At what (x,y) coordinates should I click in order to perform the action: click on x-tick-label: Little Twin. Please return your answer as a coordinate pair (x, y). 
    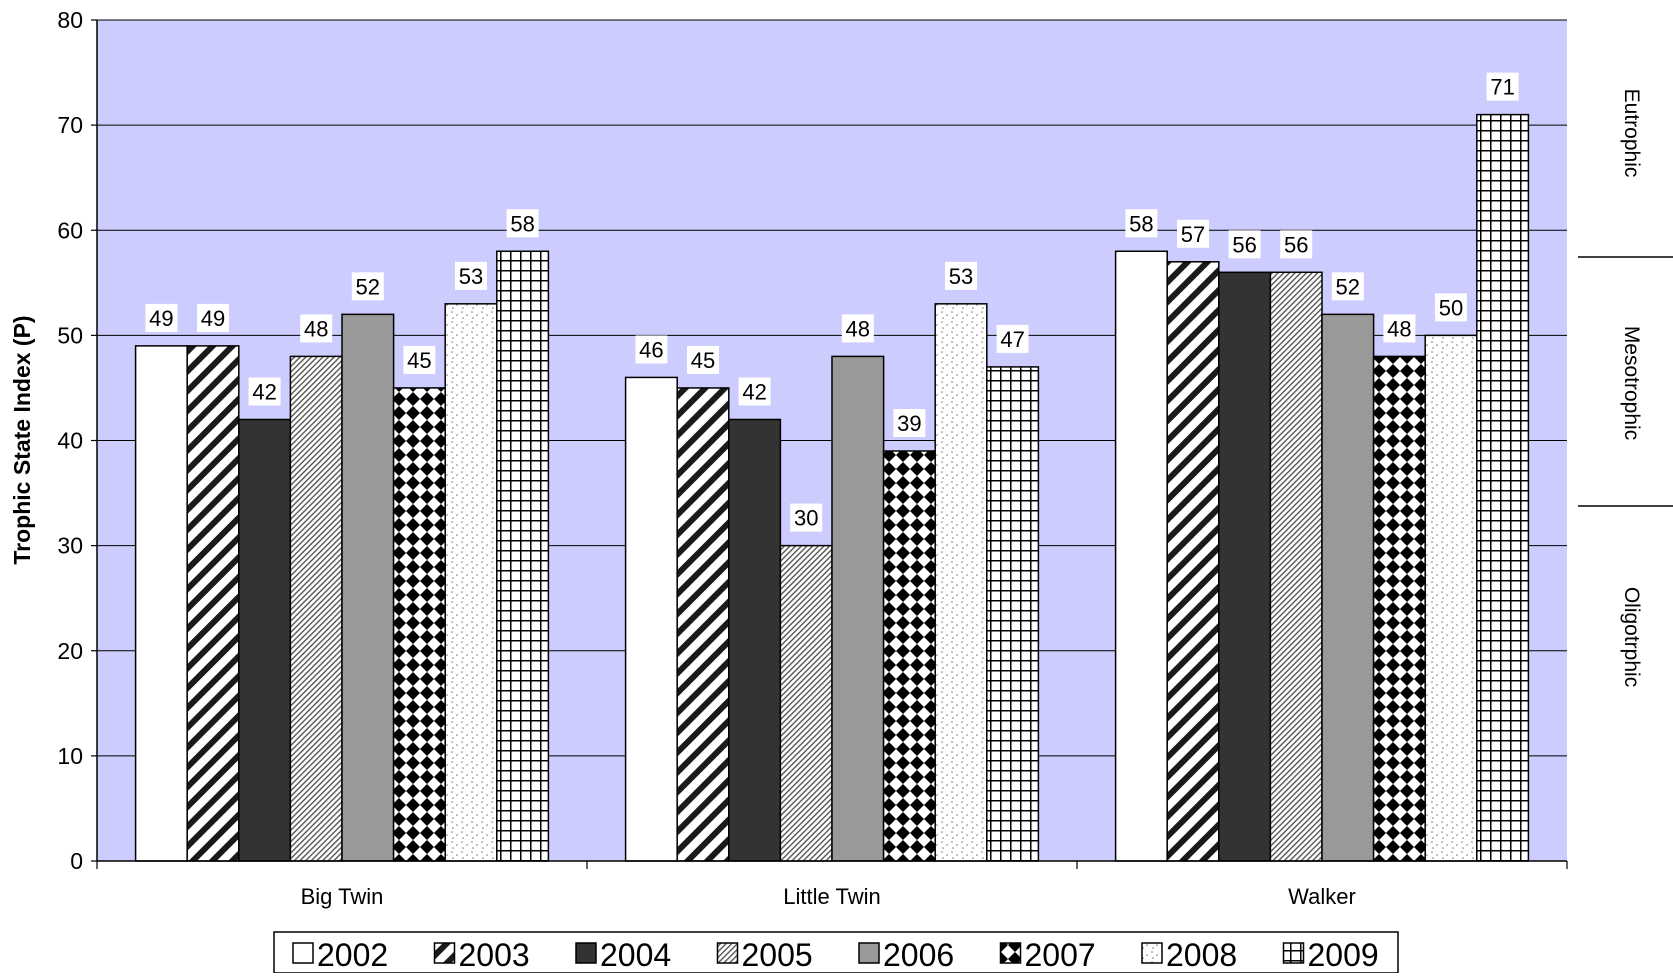
    Looking at the image, I should click on (831, 896).